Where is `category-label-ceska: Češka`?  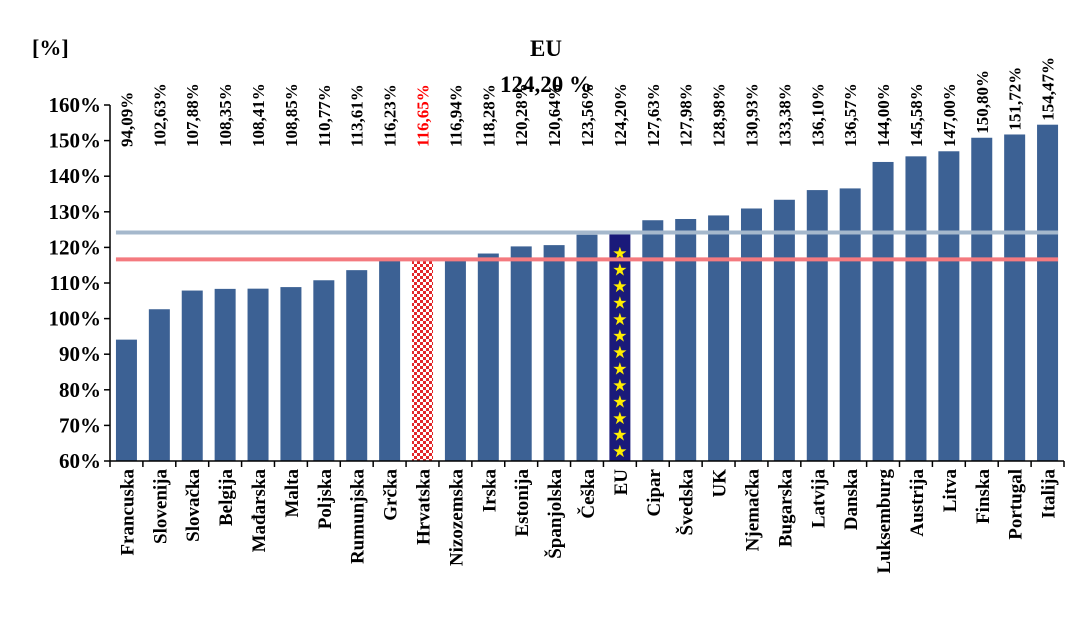
category-label-ceska: Češka is located at coordinates (588, 494).